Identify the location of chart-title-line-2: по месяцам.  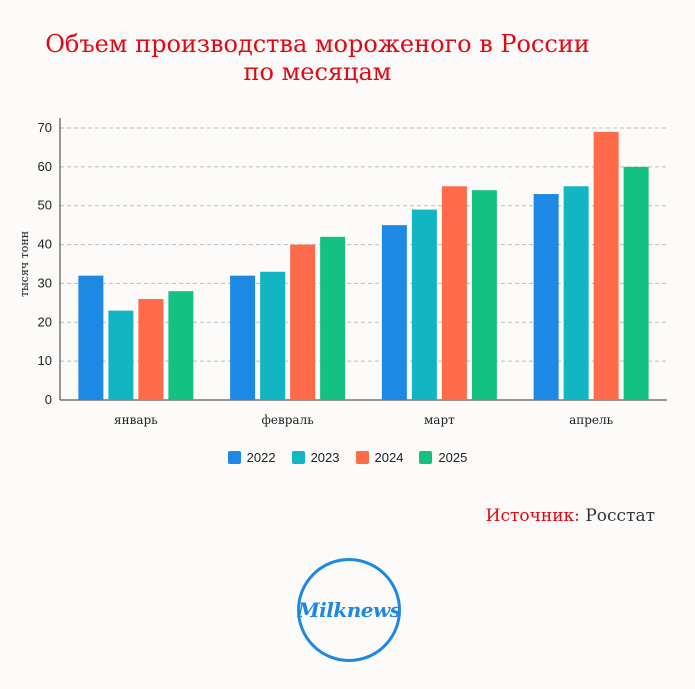
(317, 72).